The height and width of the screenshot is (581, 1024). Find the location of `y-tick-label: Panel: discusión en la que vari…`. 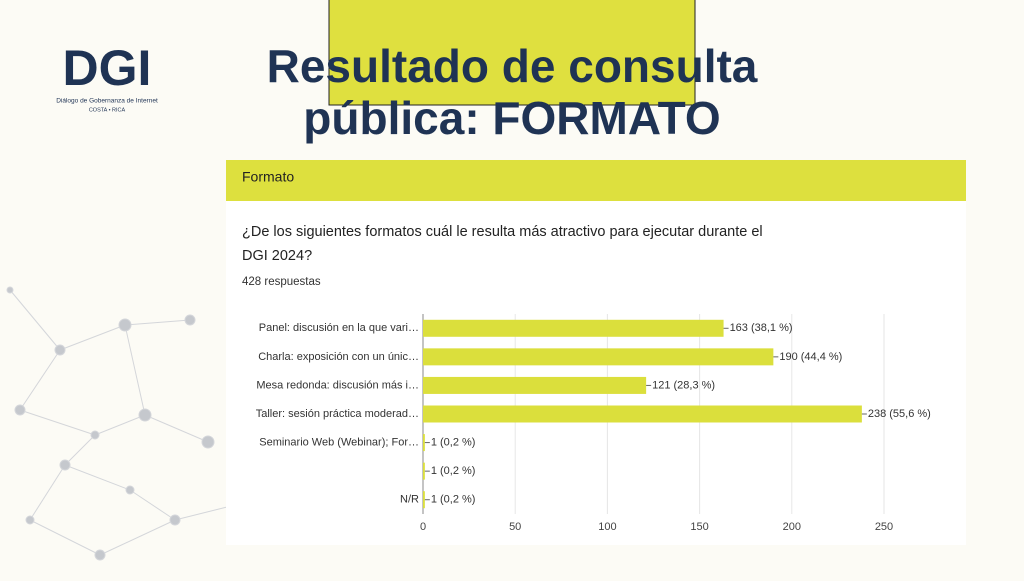

y-tick-label: Panel: discusión en la que vari… is located at coordinates (339, 328).